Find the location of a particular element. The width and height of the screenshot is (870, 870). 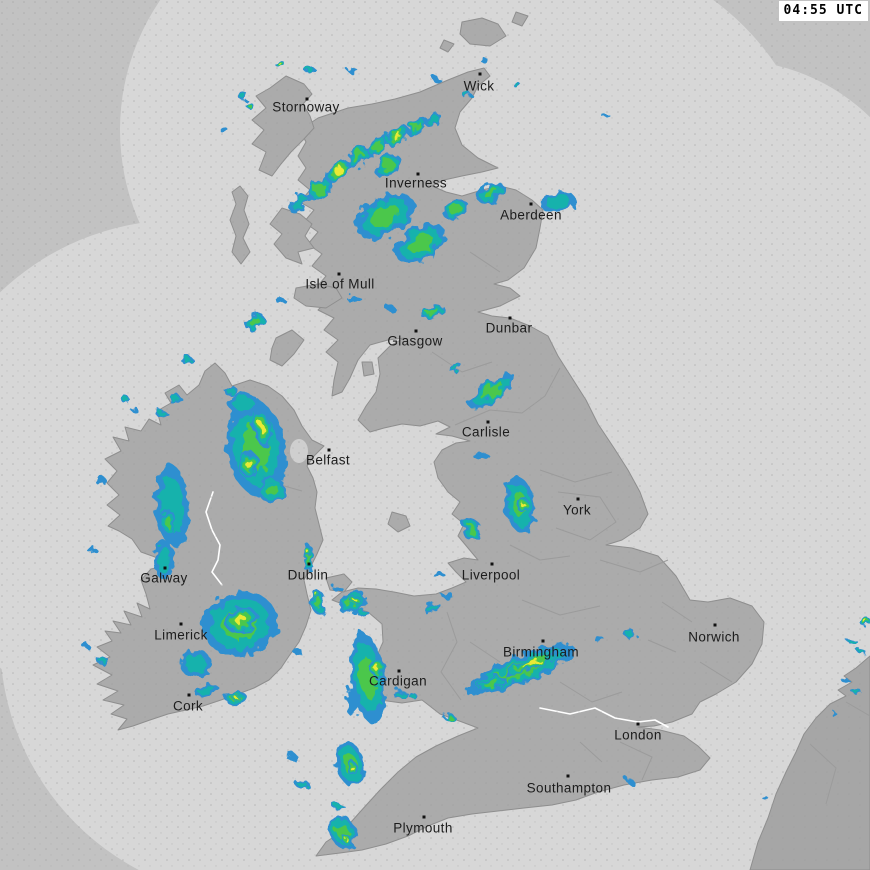

timestamp-badge: 04:55 UTC is located at coordinates (823, 11).